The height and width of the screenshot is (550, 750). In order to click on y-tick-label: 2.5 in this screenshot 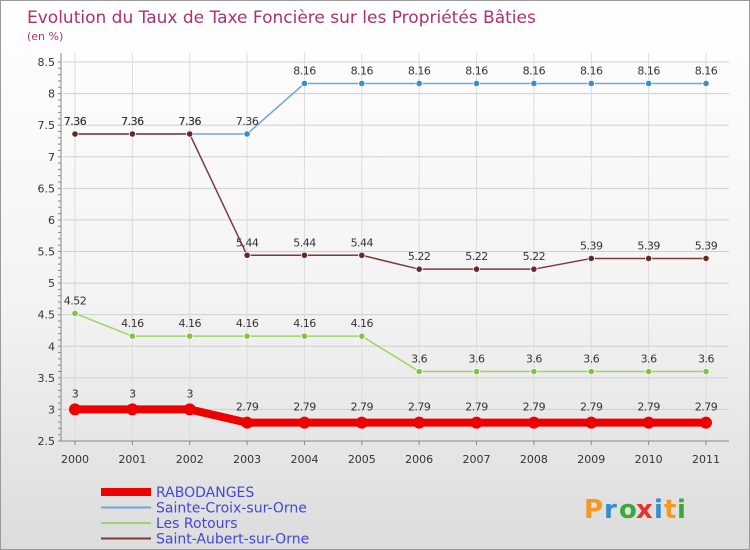, I will do `click(47, 441)`.